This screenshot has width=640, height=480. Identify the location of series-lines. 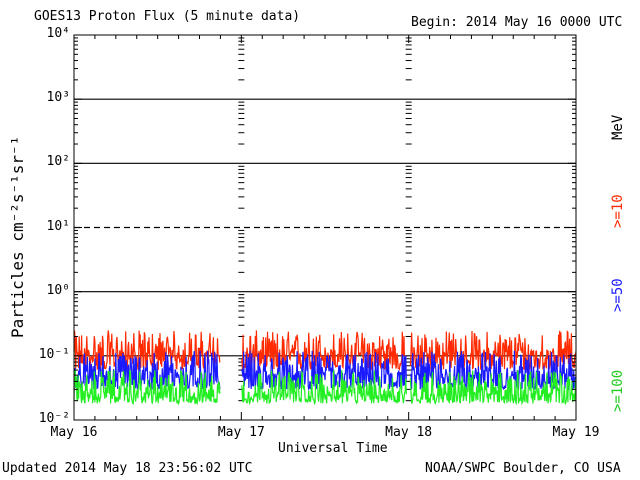
(325, 368).